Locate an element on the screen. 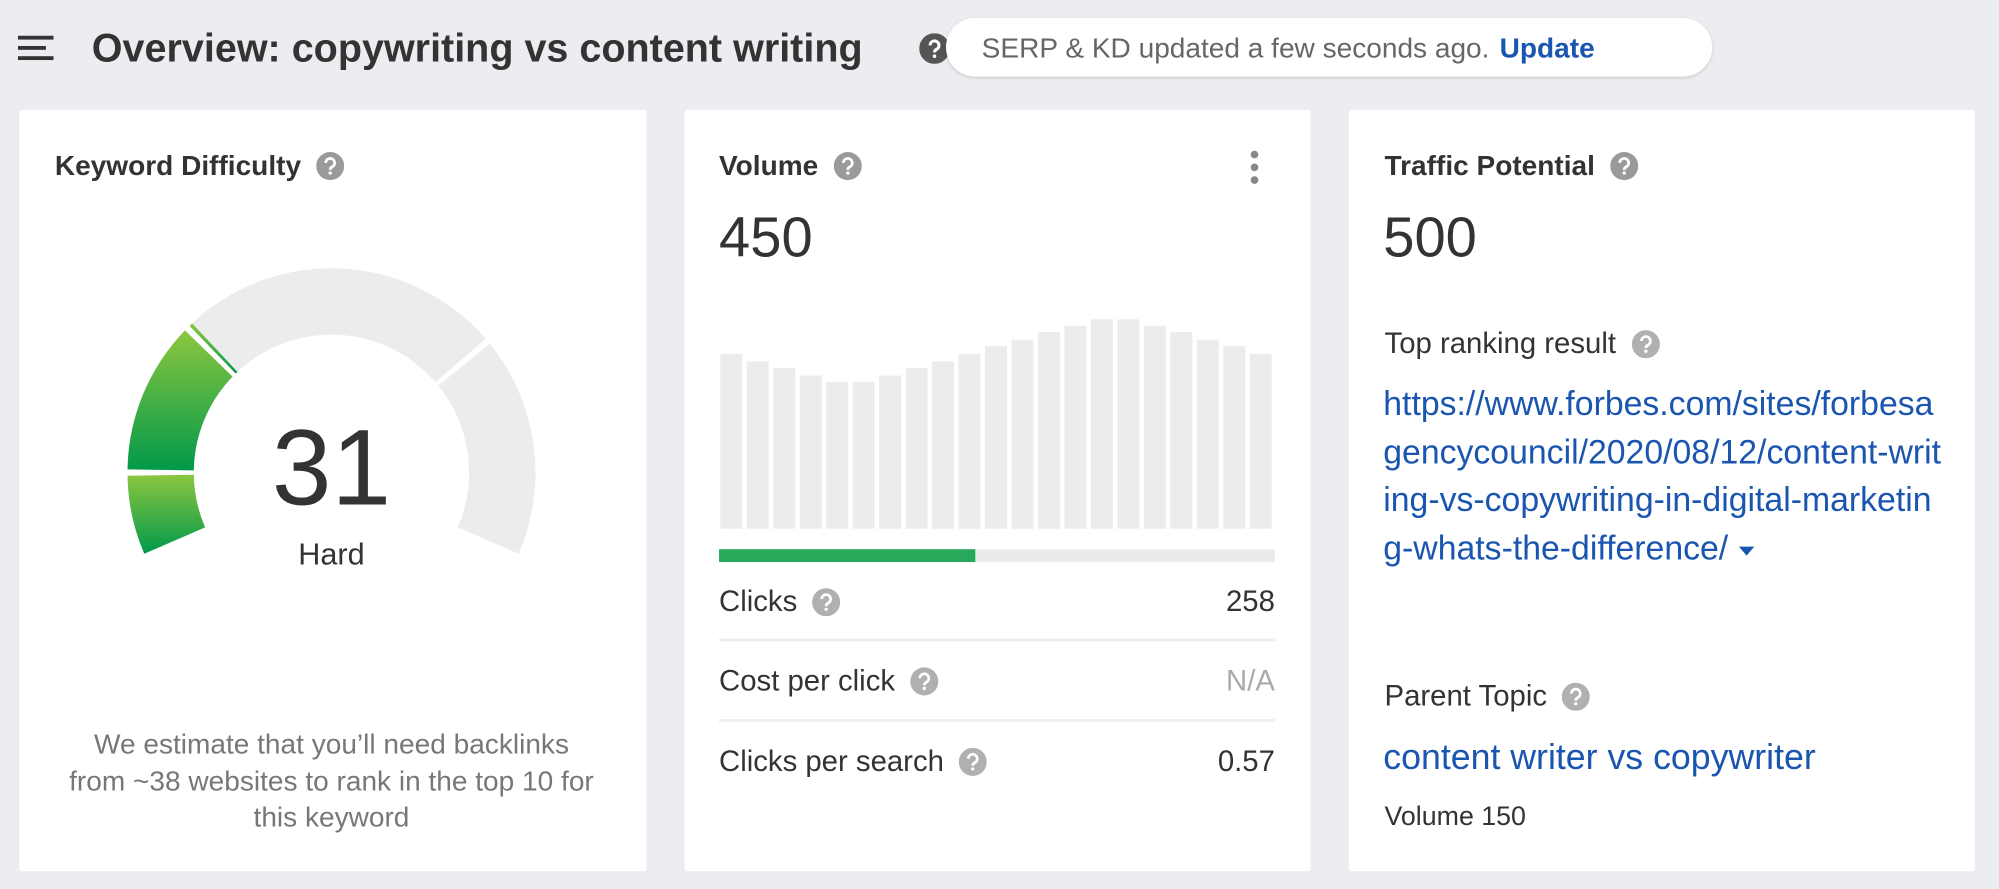 The width and height of the screenshot is (1999, 889). volume-value: 450 is located at coordinates (766, 238).